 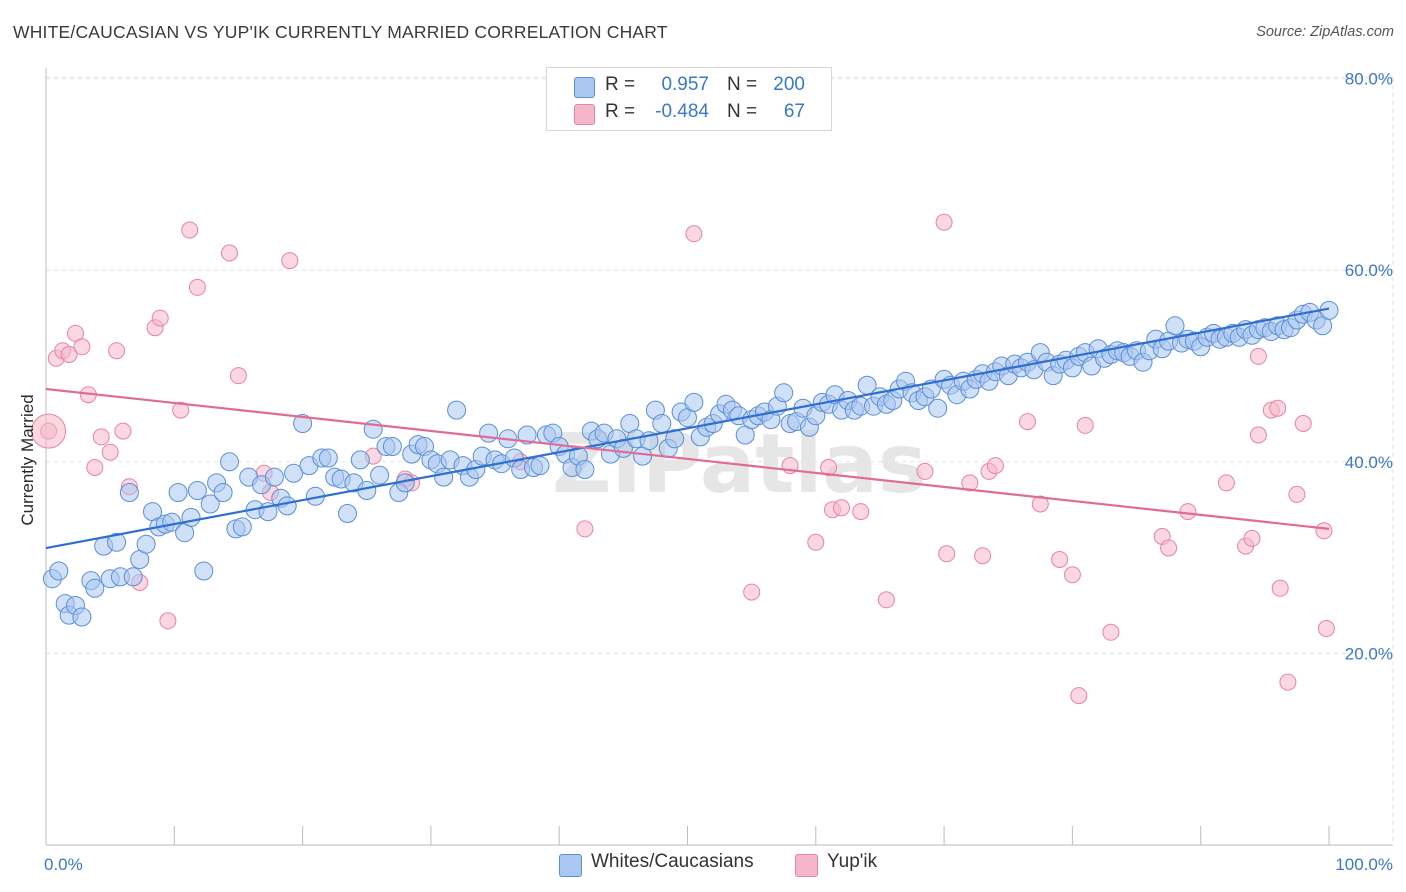 I want to click on legend-row-whites: R = 0.957 N = 200, so click(x=689, y=87).